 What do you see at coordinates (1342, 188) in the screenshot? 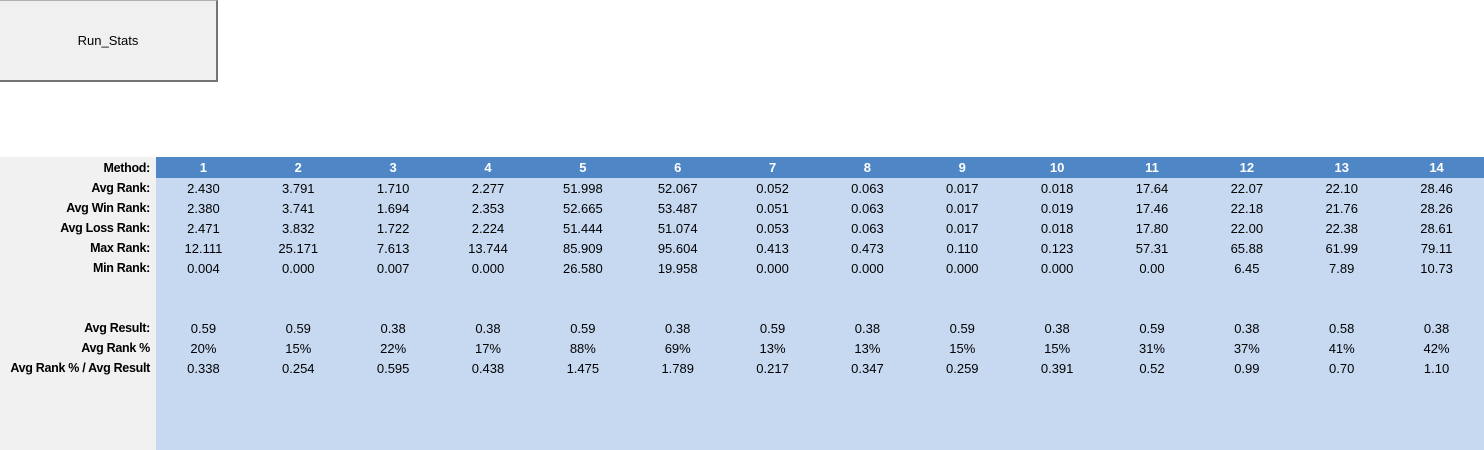
I see `stat-cell: 22.10` at bounding box center [1342, 188].